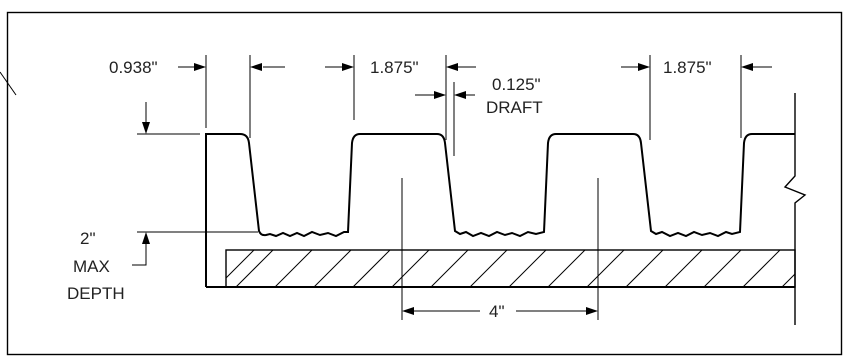  I want to click on dim-1875-right-text: 1.875", so click(687, 67).